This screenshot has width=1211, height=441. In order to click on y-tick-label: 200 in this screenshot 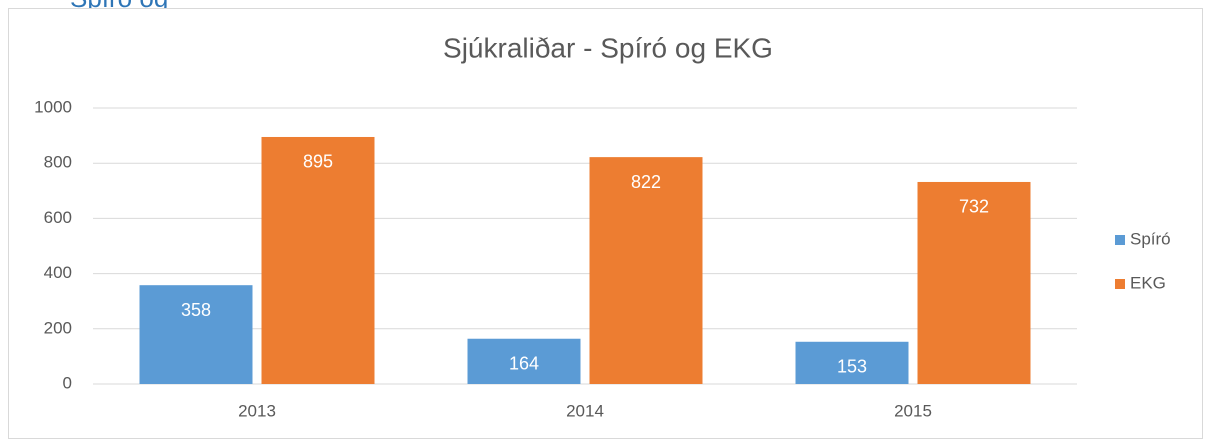, I will do `click(58, 327)`.